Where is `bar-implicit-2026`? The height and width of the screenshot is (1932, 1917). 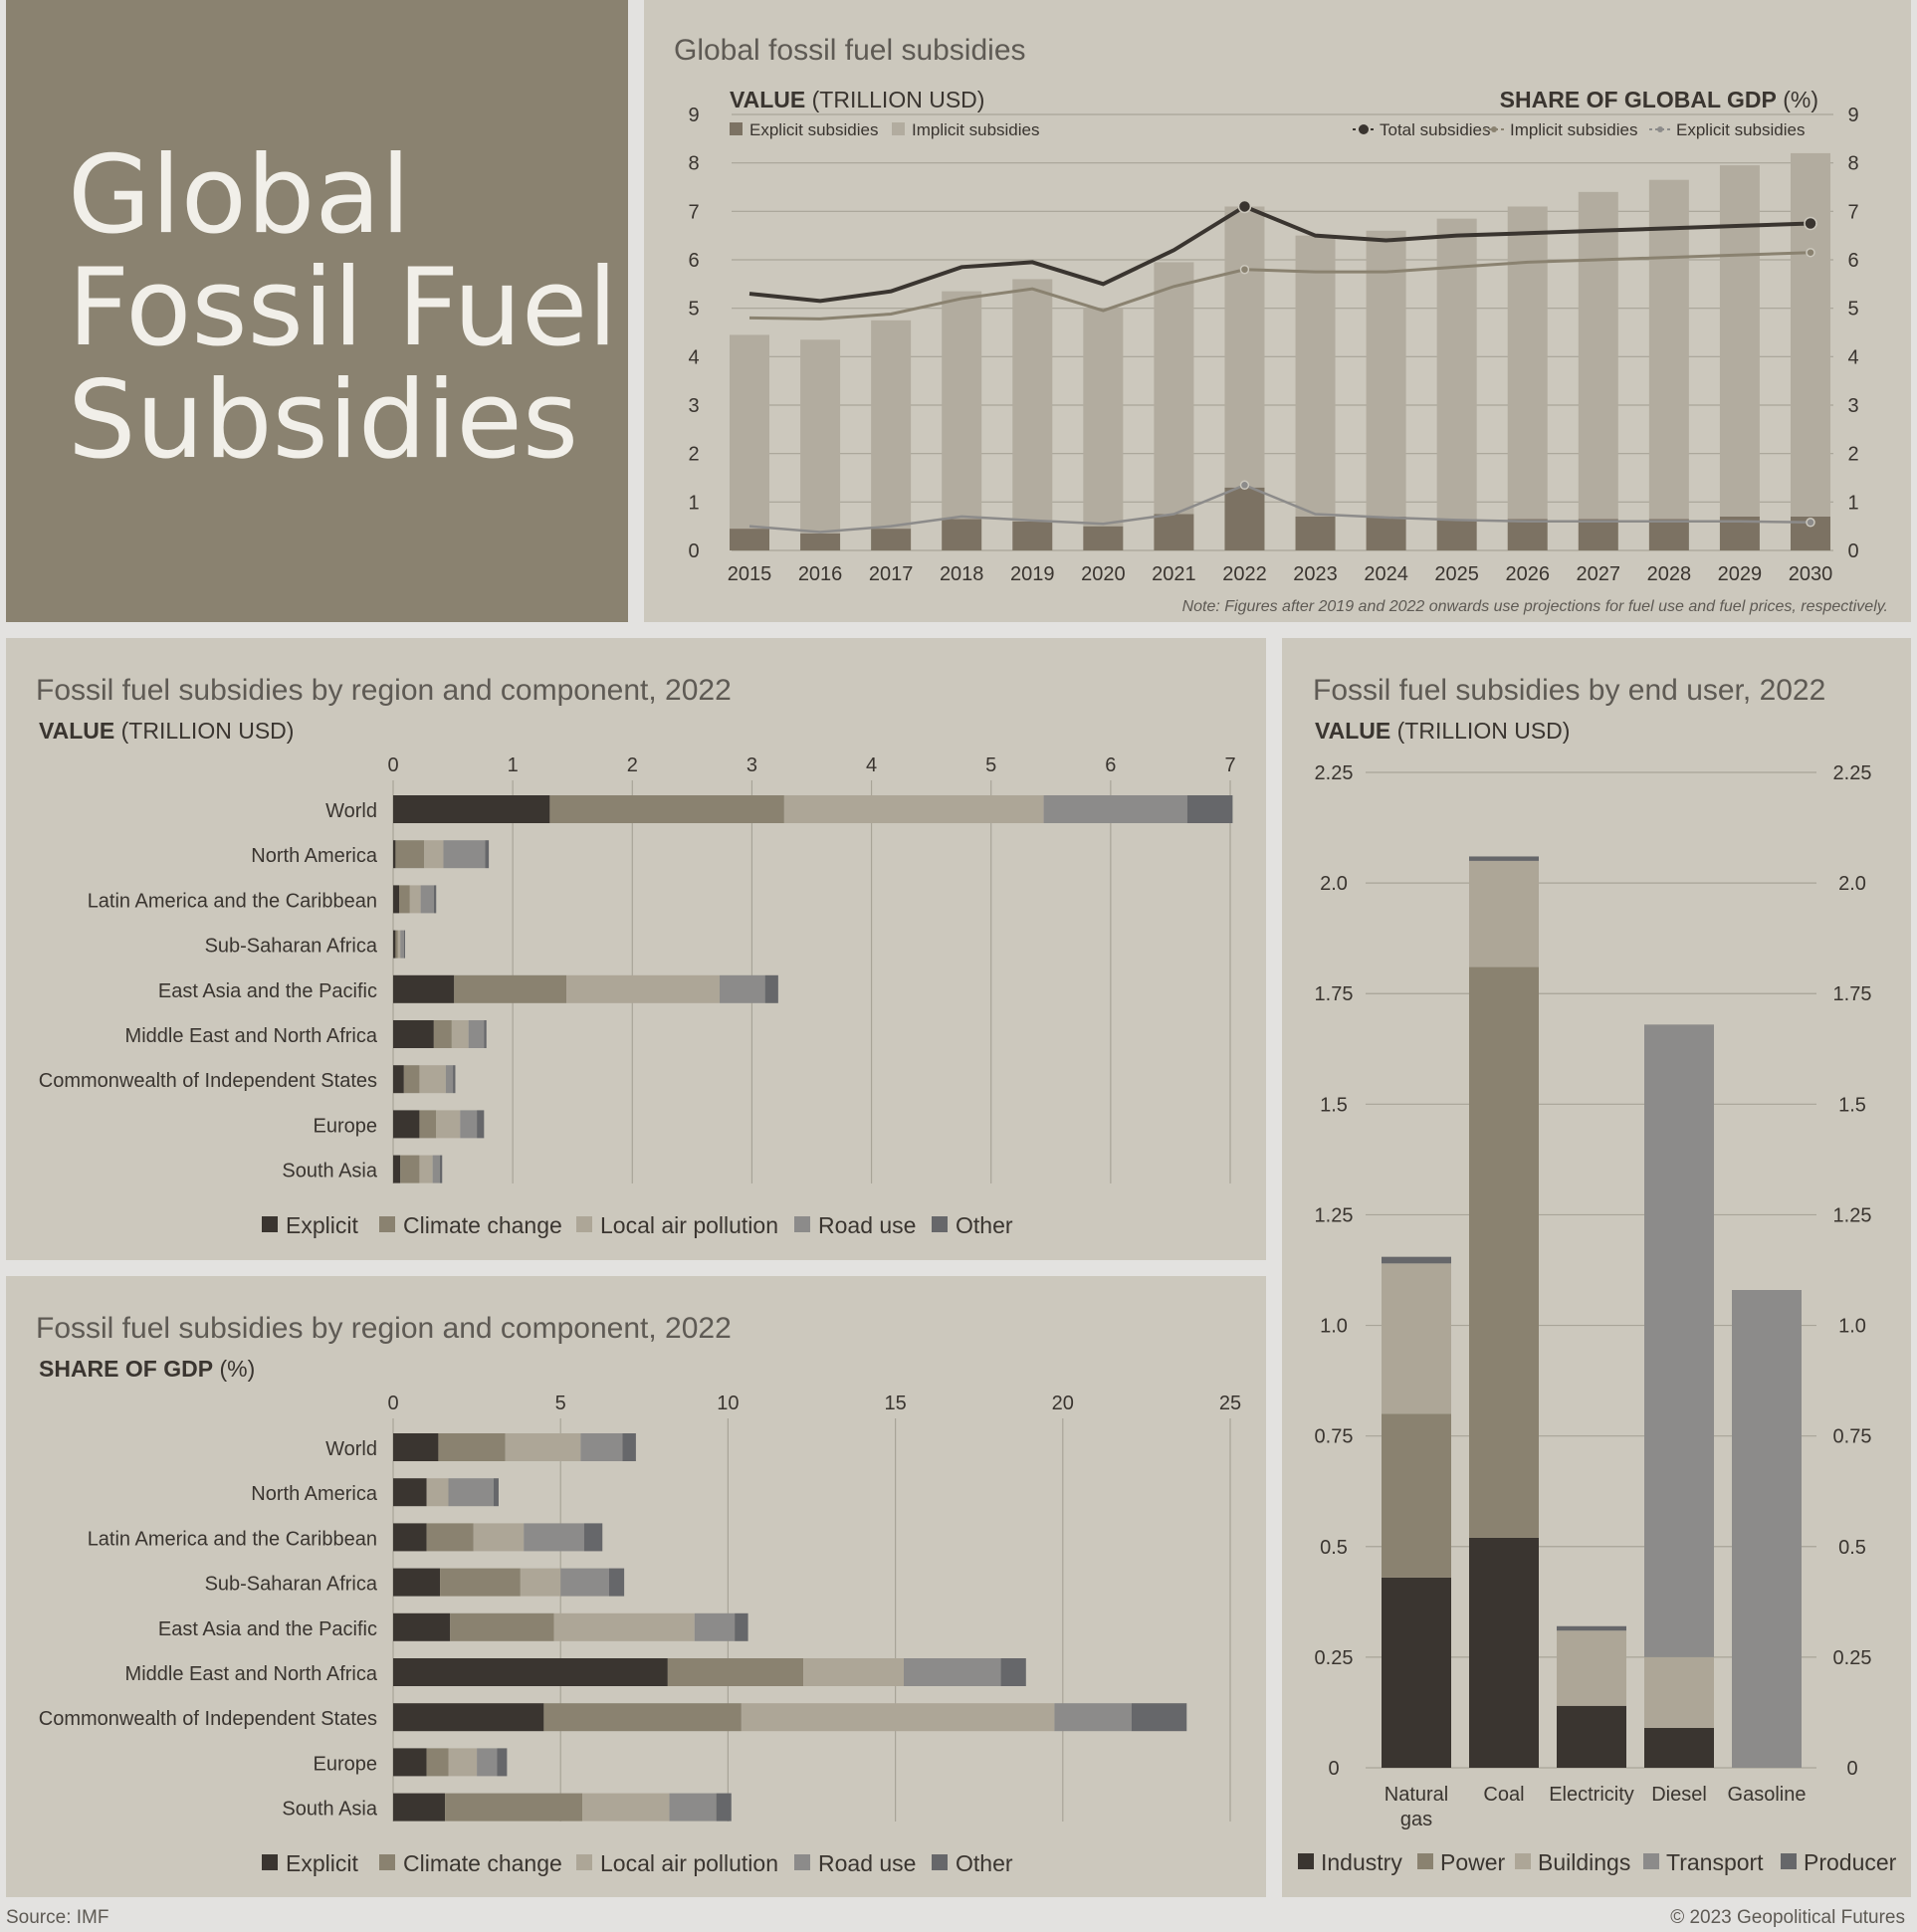 bar-implicit-2026 is located at coordinates (1528, 363).